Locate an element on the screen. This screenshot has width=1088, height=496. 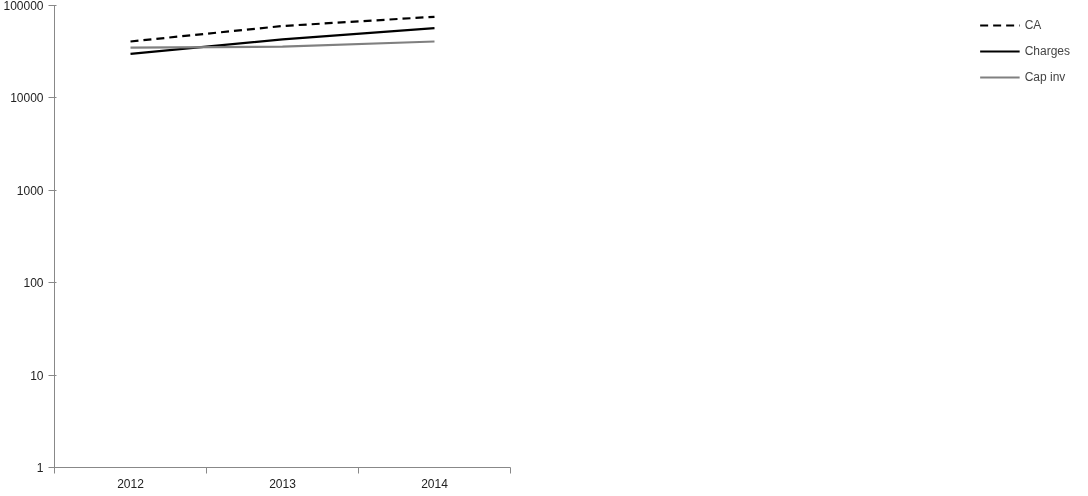
y-tick-label: 1 is located at coordinates (40, 468).